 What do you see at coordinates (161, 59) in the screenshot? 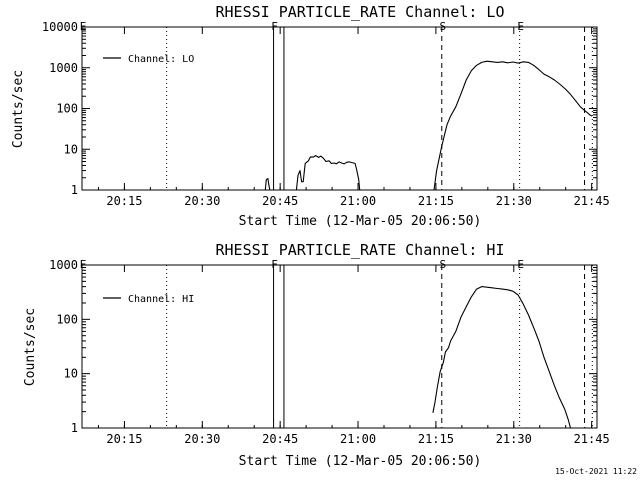
I see `panel-lo-legend-label: Channel: LO` at bounding box center [161, 59].